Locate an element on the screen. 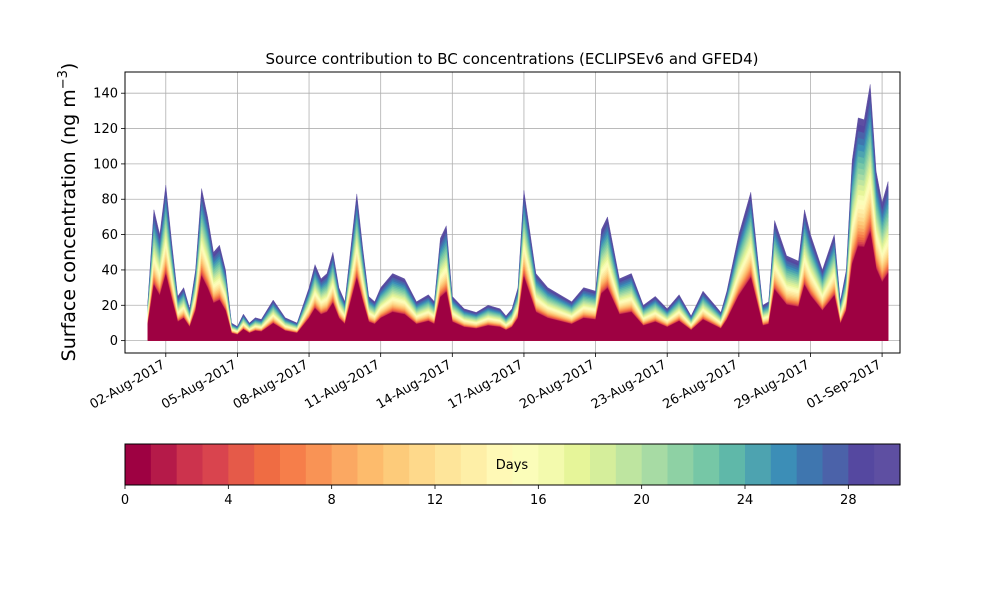 Image resolution: width=1000 pixels, height=600 pixels. y-axis-label: Surface concentration (ng m−3) is located at coordinates (68, 212).